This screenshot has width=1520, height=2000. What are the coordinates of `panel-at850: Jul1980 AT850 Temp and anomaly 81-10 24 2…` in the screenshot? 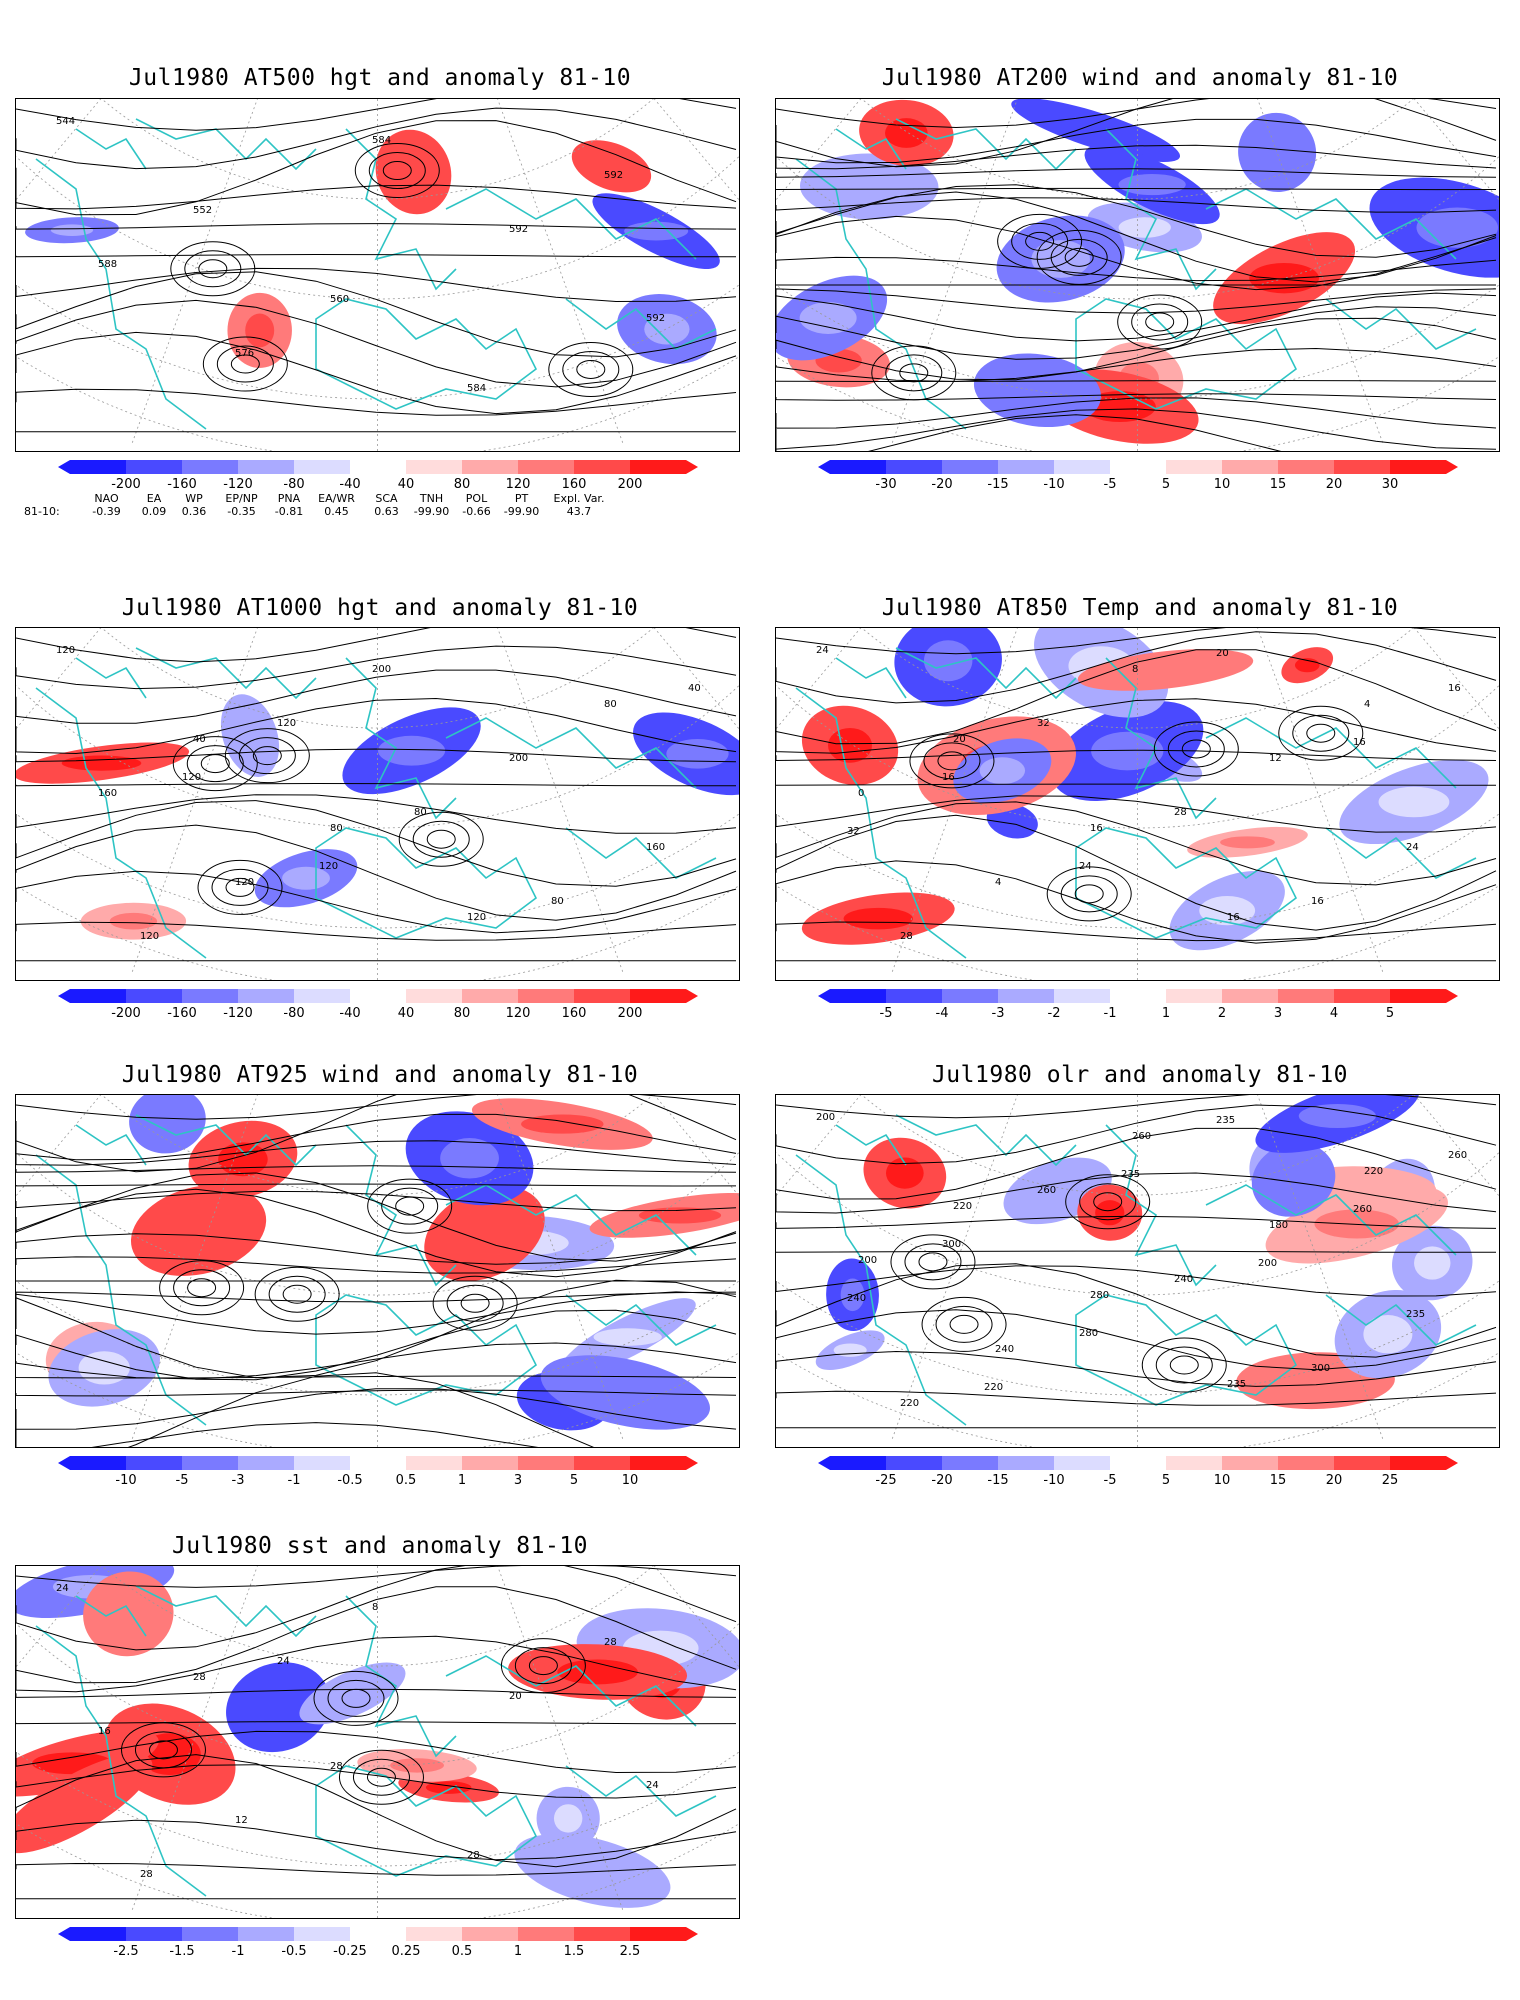 It's located at (1140, 795).